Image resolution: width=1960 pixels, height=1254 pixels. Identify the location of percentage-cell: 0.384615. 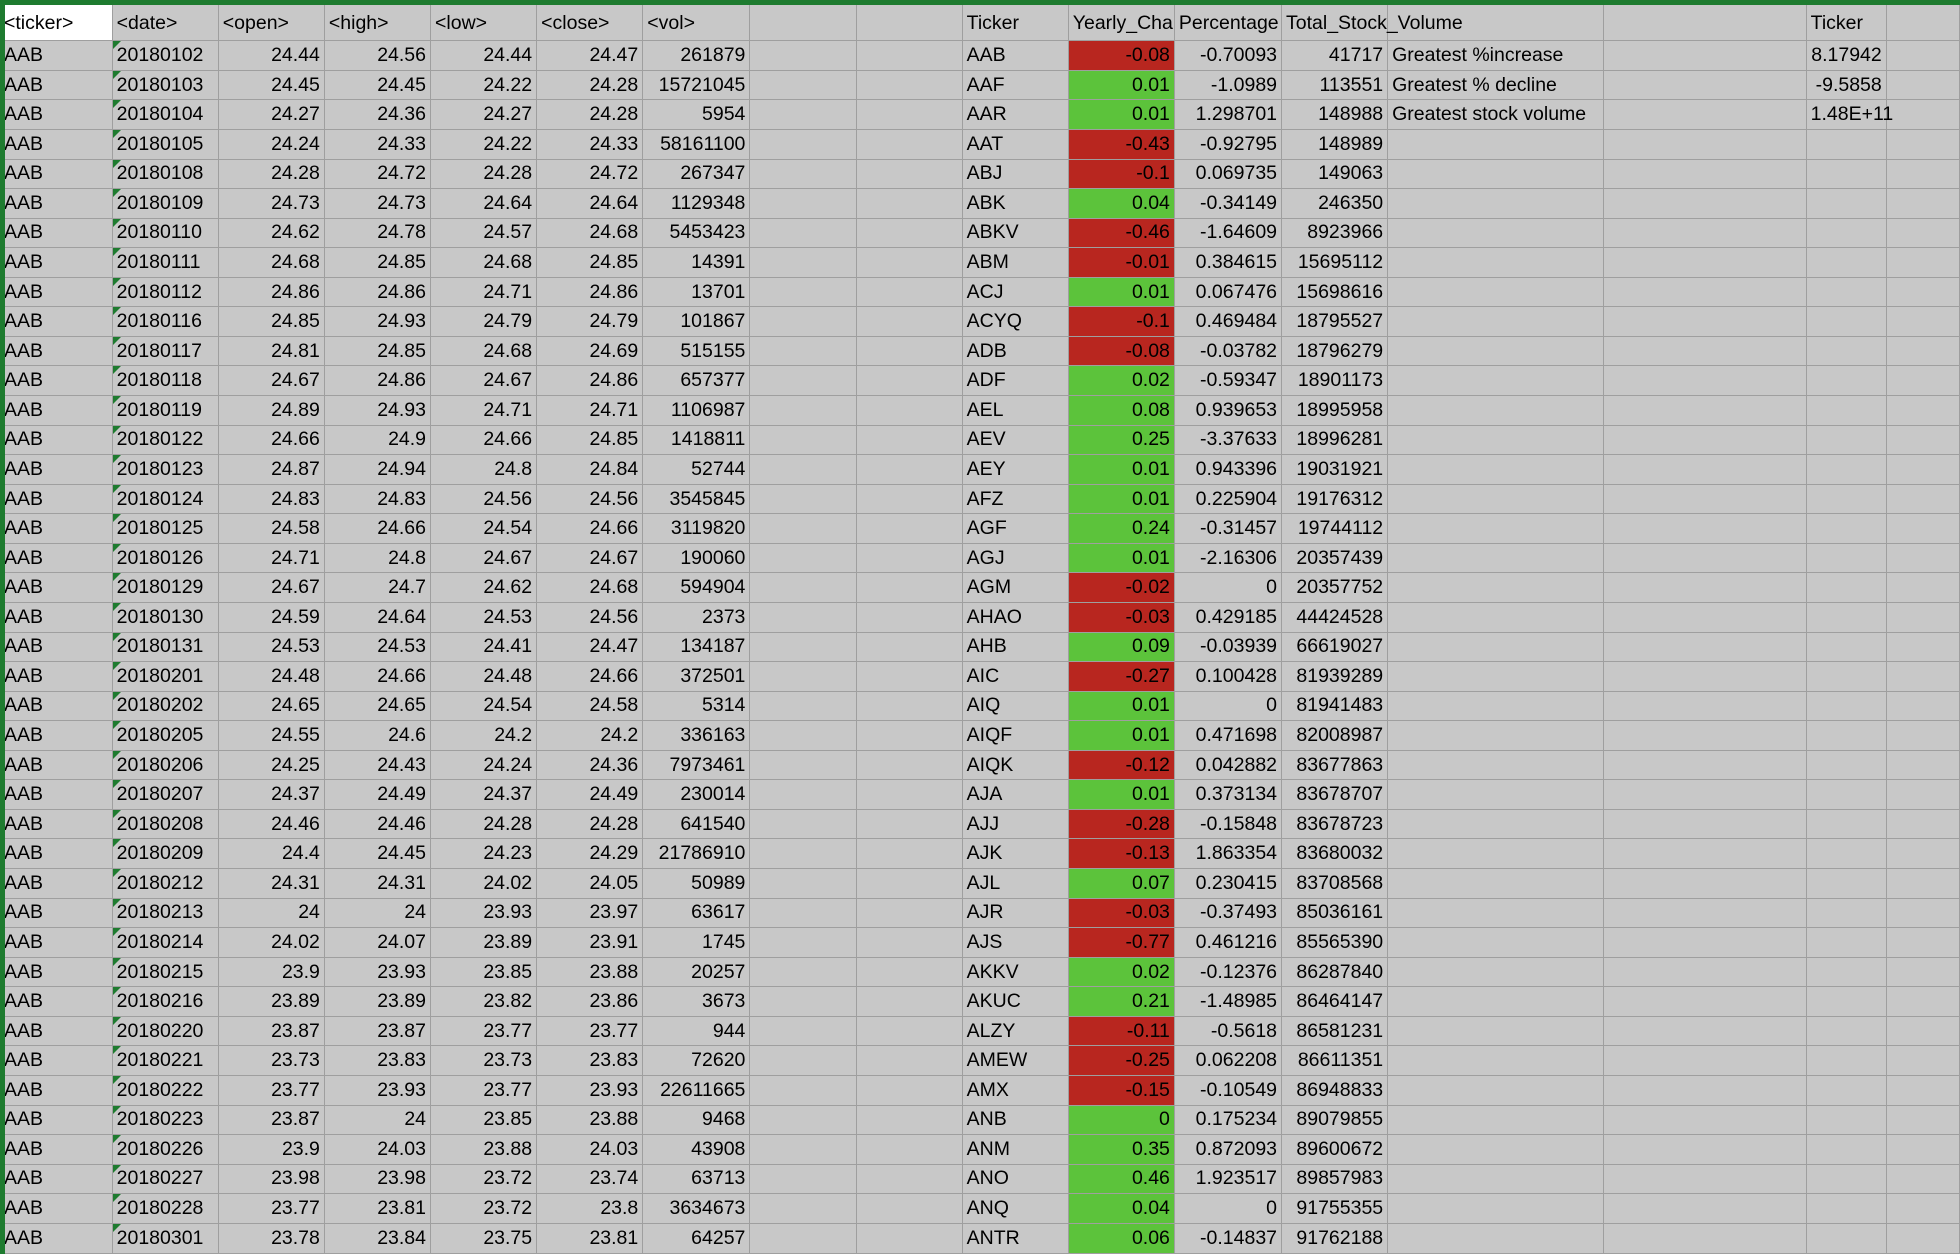
(1228, 262).